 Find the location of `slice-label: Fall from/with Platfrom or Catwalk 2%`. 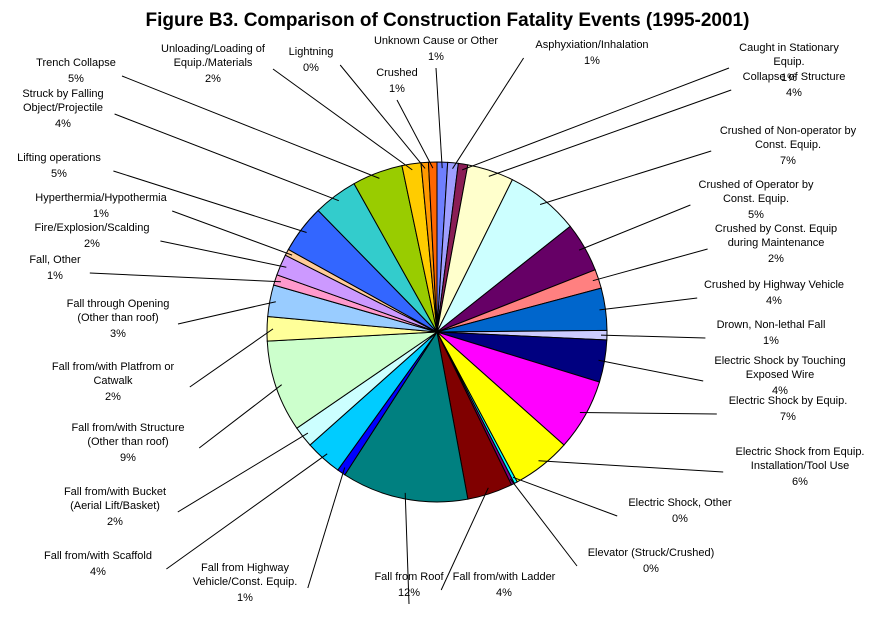

slice-label: Fall from/with Platfrom or Catwalk 2% is located at coordinates (113, 382).